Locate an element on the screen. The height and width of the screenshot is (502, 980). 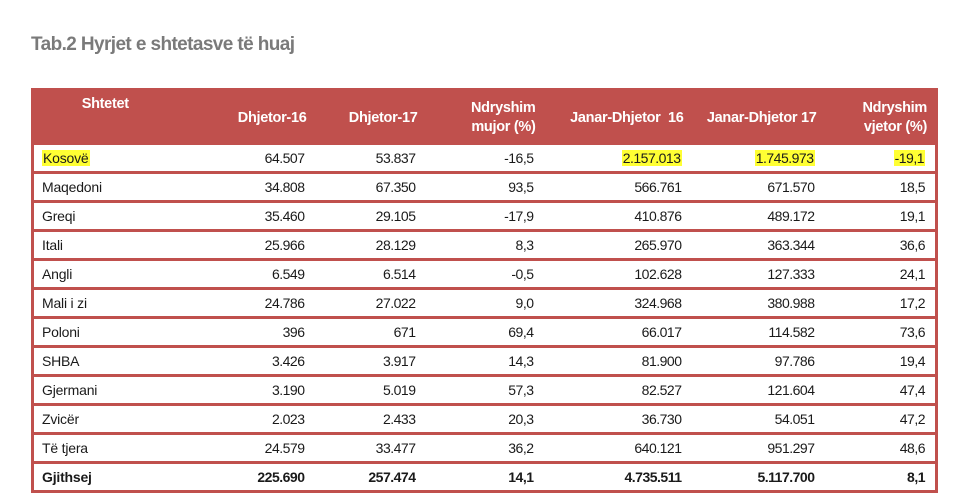
cell-annual-change: 18,5 is located at coordinates (880, 186).